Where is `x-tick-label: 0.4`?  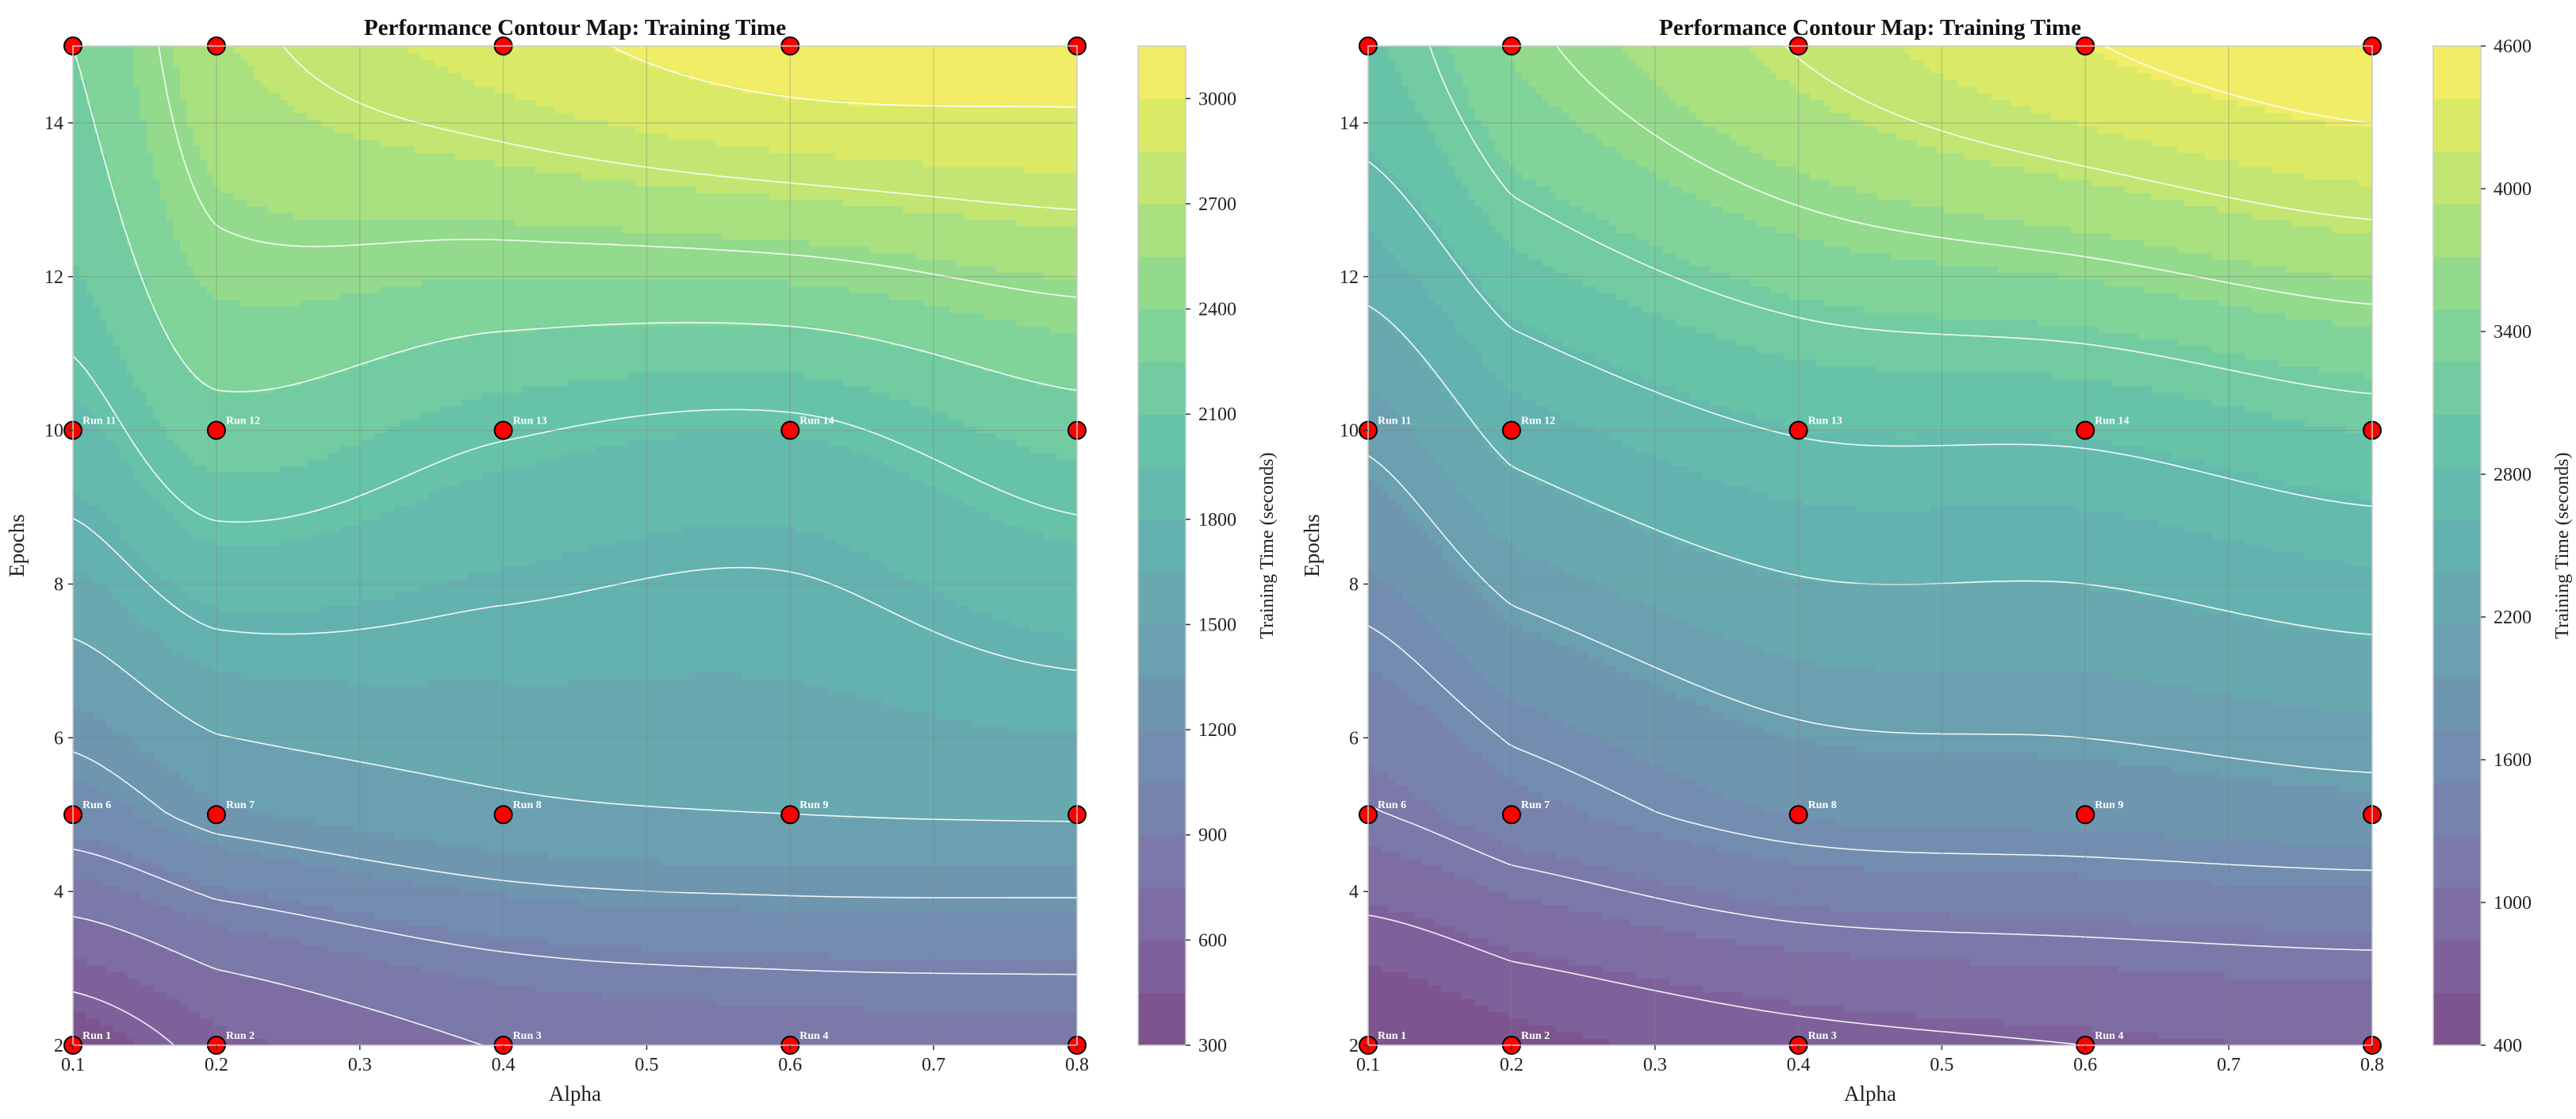 x-tick-label: 0.4 is located at coordinates (1799, 1065).